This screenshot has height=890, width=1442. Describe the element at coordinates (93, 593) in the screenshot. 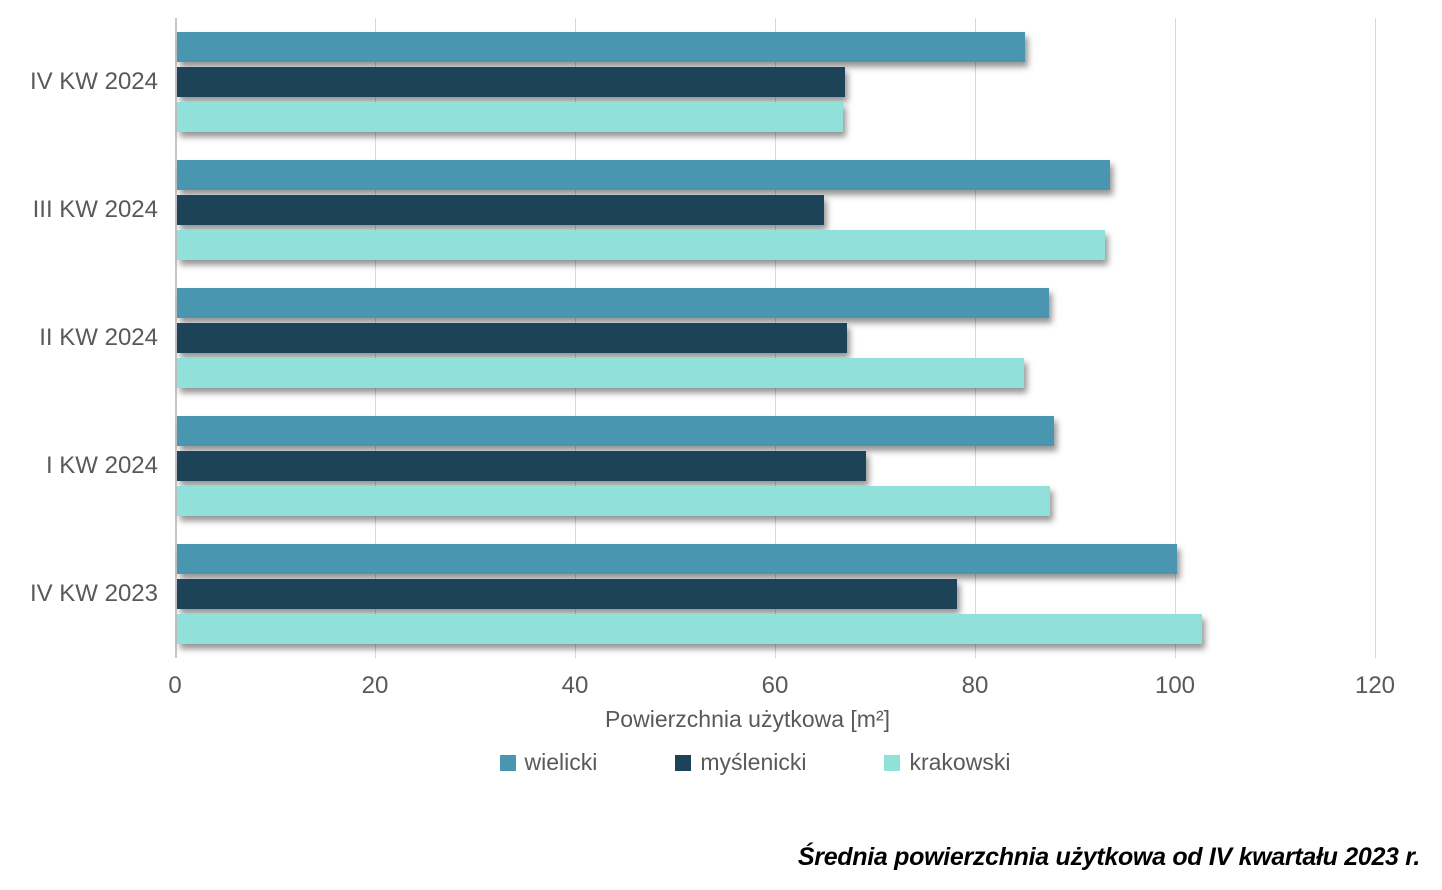

I see `category-label: IV KW 2023` at that location.